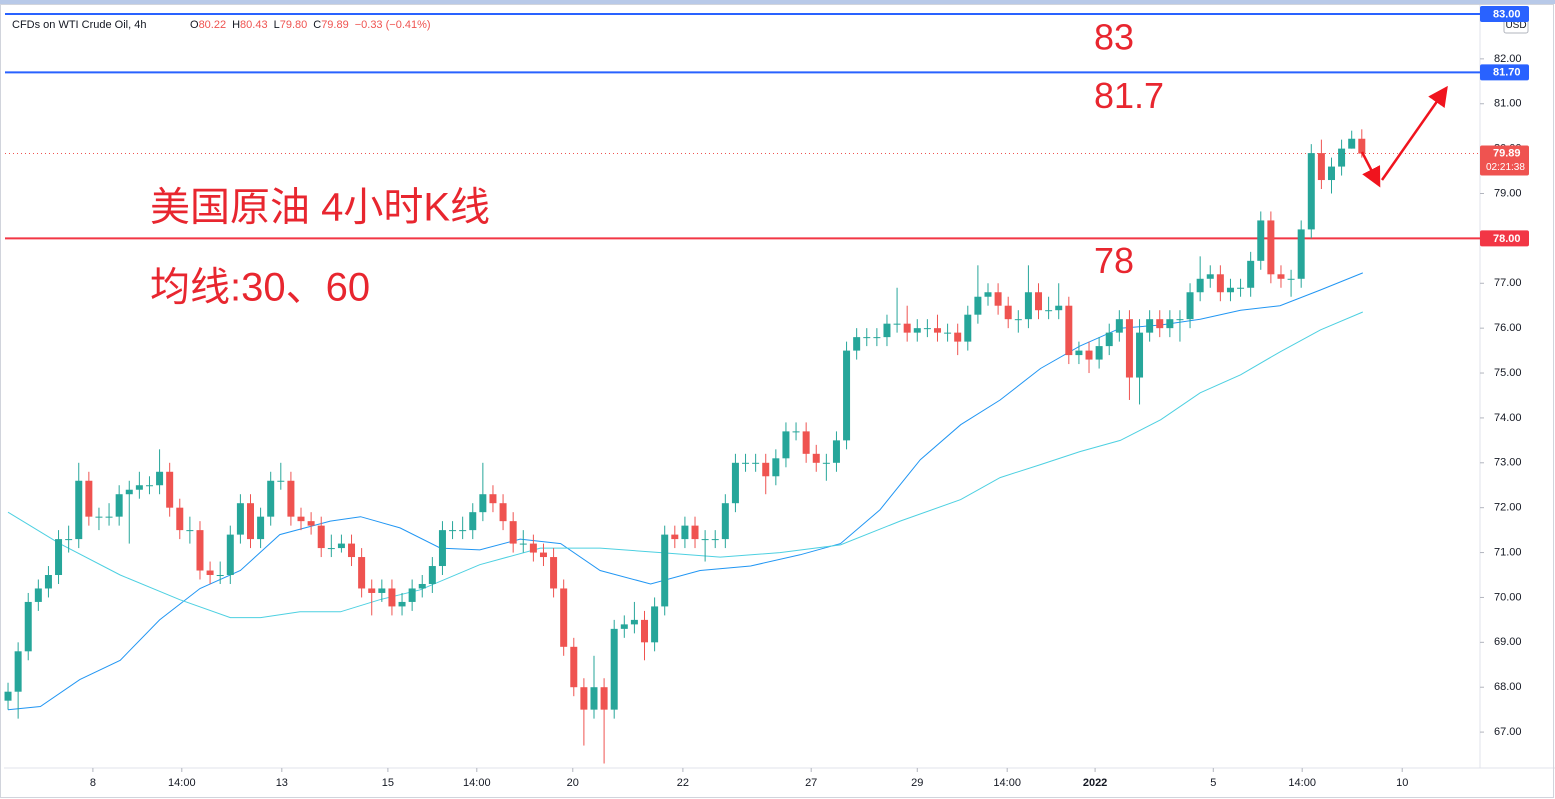 The height and width of the screenshot is (799, 1555). I want to click on y-tick-label: 81.00, so click(1508, 104).